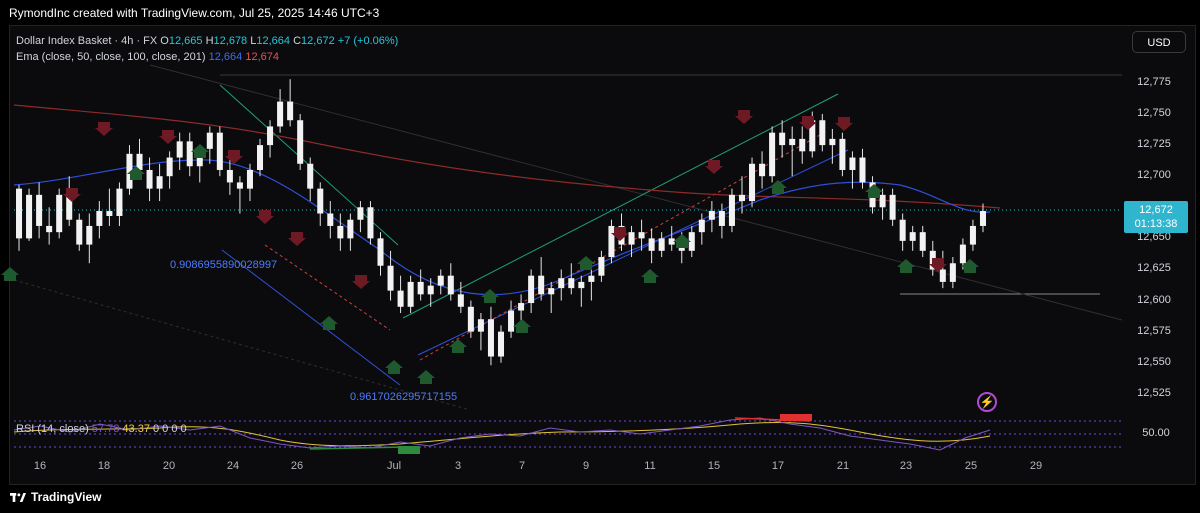  Describe the element at coordinates (262, 57) in the screenshot. I see `ema-value-slow: 12,674` at that location.